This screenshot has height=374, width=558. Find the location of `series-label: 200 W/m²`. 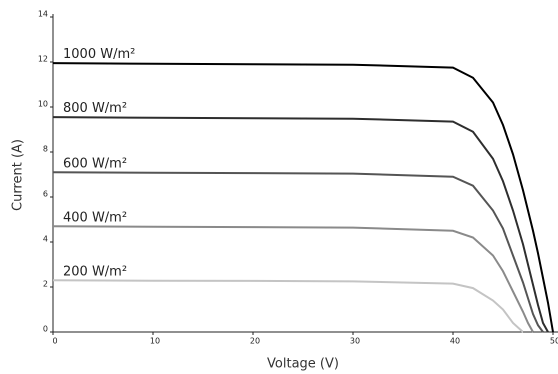

series-label: 200 W/m² is located at coordinates (95, 271).